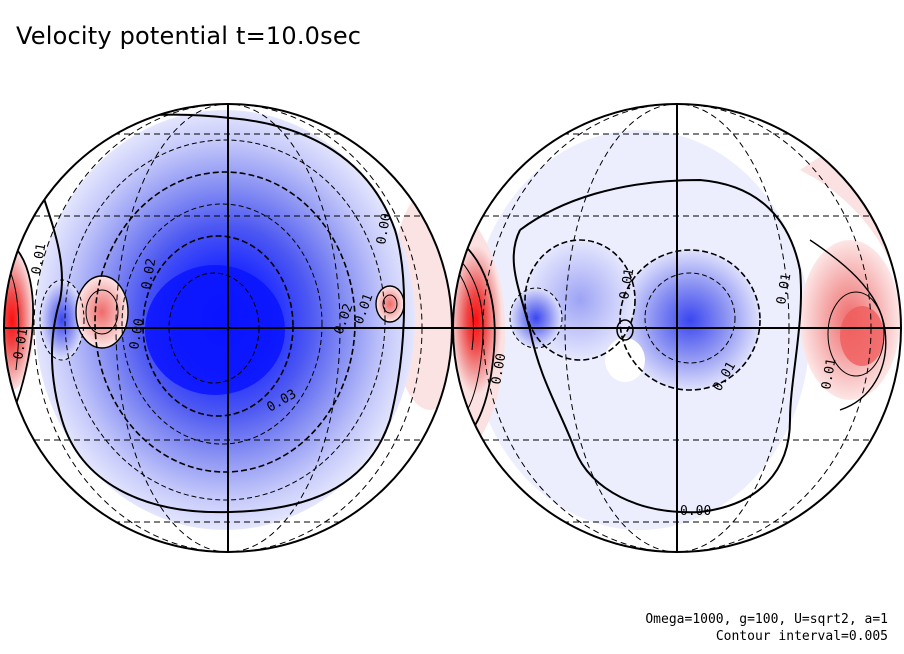 Image resolution: width=904 pixels, height=654 pixels. Describe the element at coordinates (102, 312) in the screenshot. I see `west-positive-cell` at that location.